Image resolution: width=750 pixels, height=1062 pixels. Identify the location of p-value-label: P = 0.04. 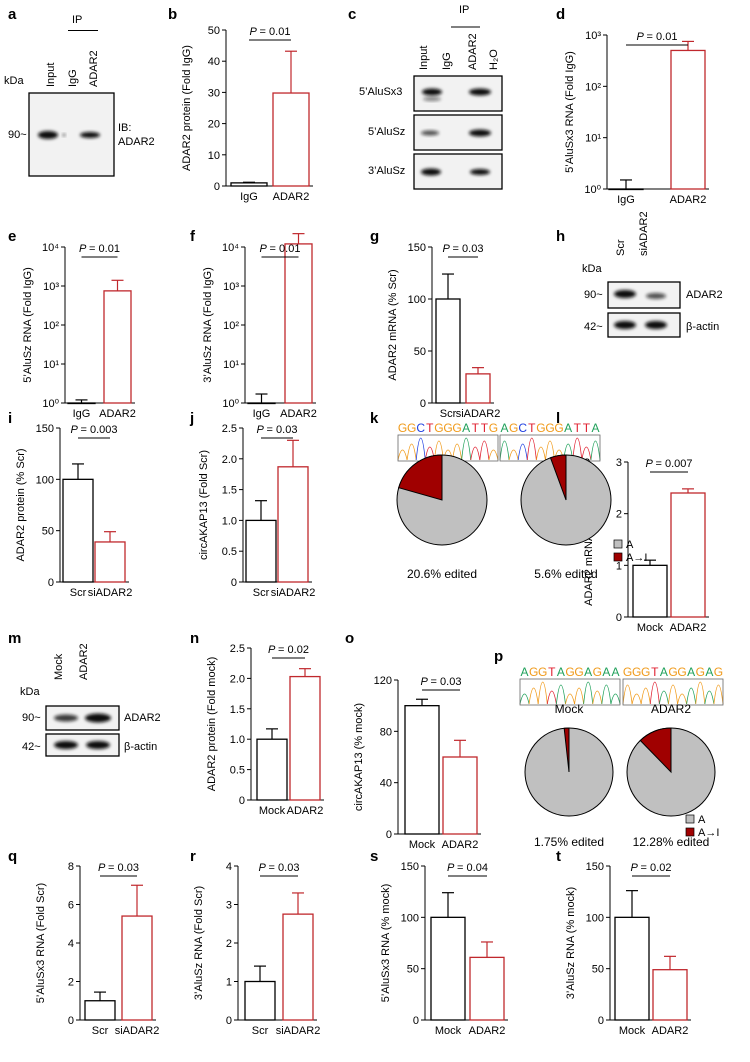
(467, 868).